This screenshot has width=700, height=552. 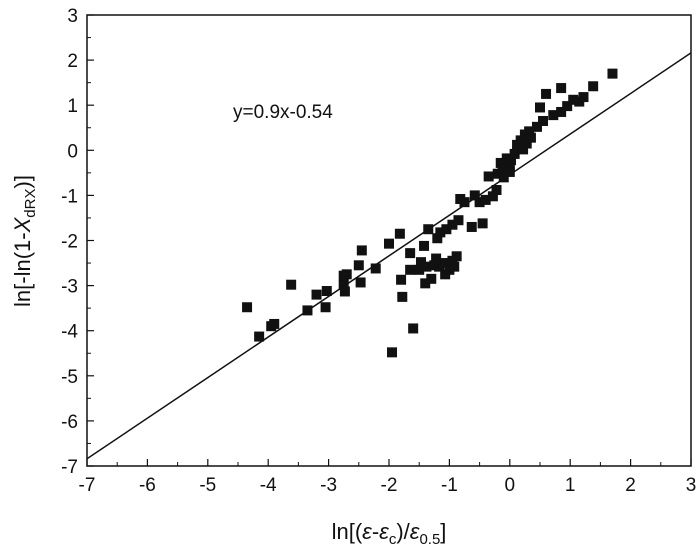 What do you see at coordinates (72, 151) in the screenshot?
I see `y-tick-label: 0` at bounding box center [72, 151].